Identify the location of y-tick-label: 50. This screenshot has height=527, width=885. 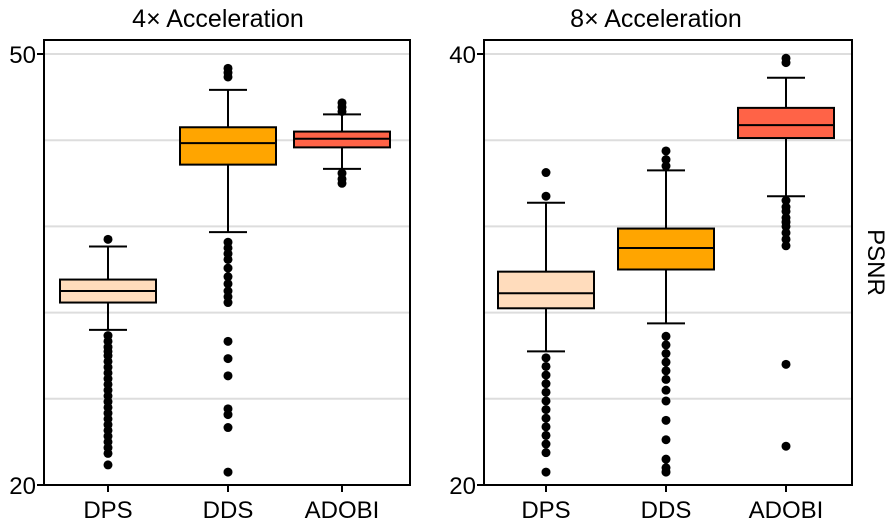
(22, 55).